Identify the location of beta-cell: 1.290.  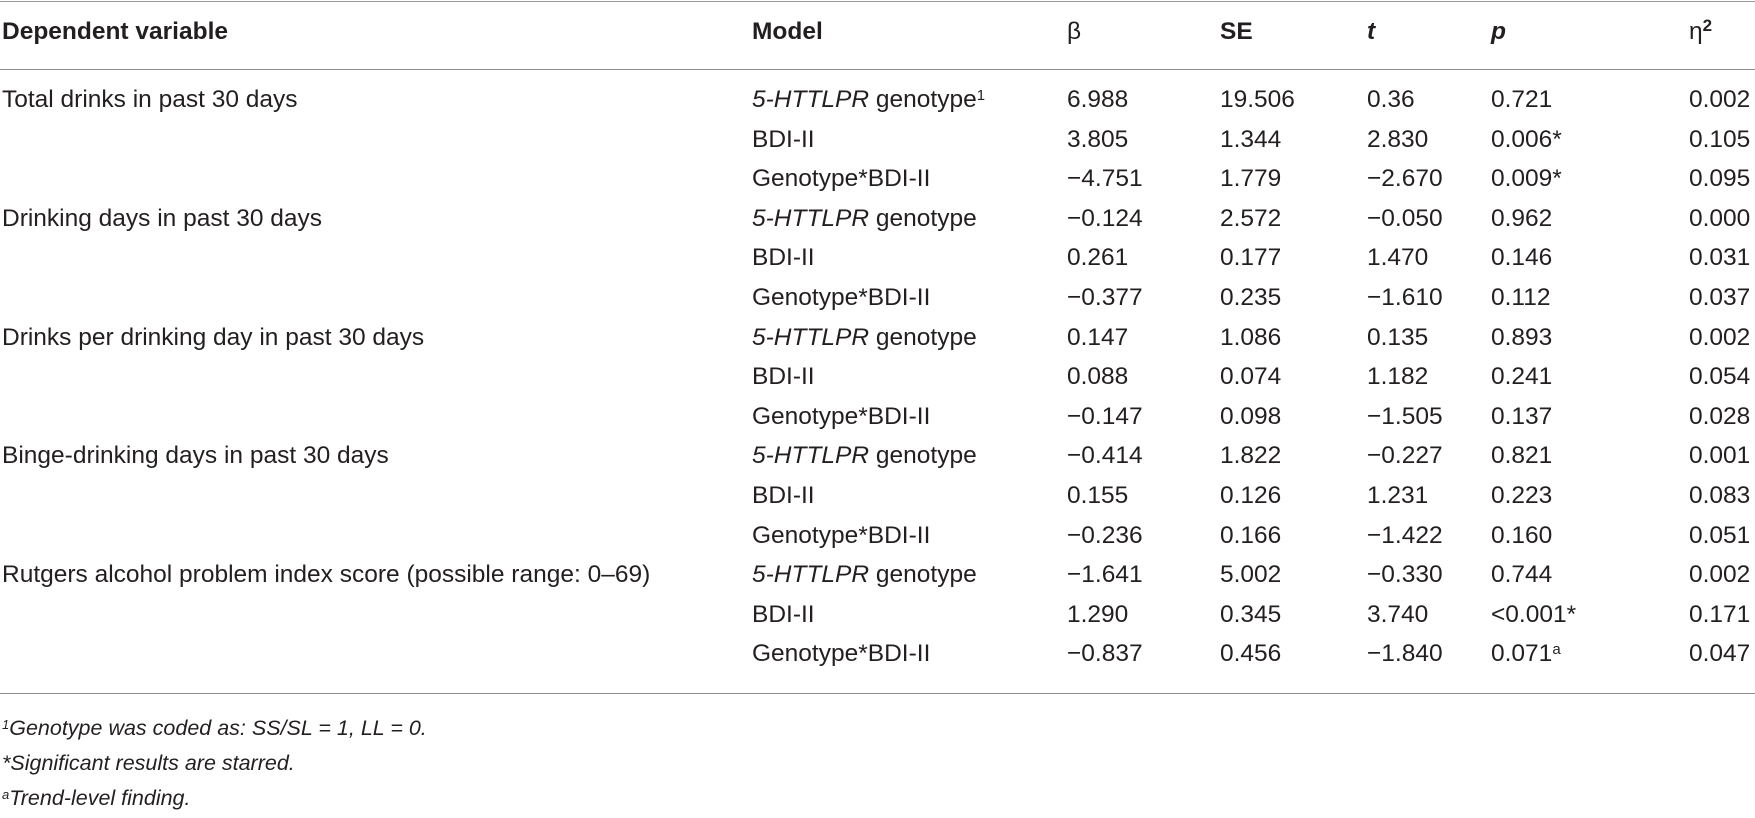
(1098, 614).